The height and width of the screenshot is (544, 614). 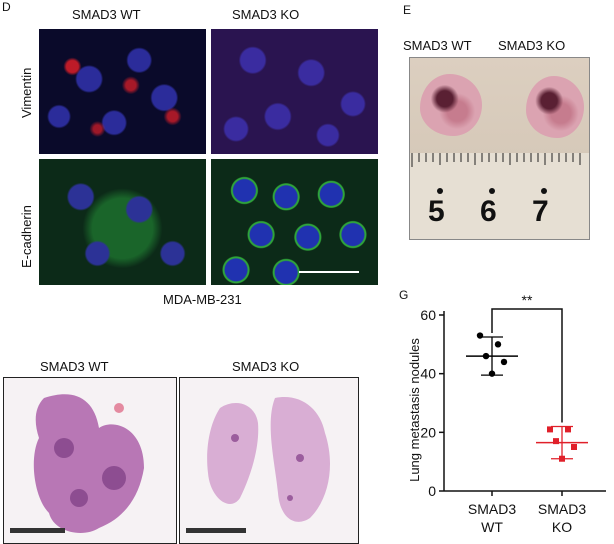 I want to click on vimentin-ko-micrograph, so click(x=294, y=91).